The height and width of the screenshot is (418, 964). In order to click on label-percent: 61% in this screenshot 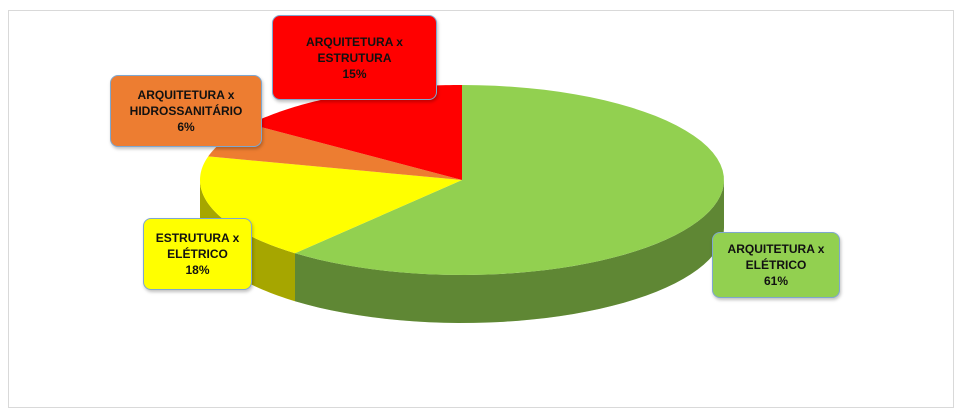, I will do `click(776, 281)`.